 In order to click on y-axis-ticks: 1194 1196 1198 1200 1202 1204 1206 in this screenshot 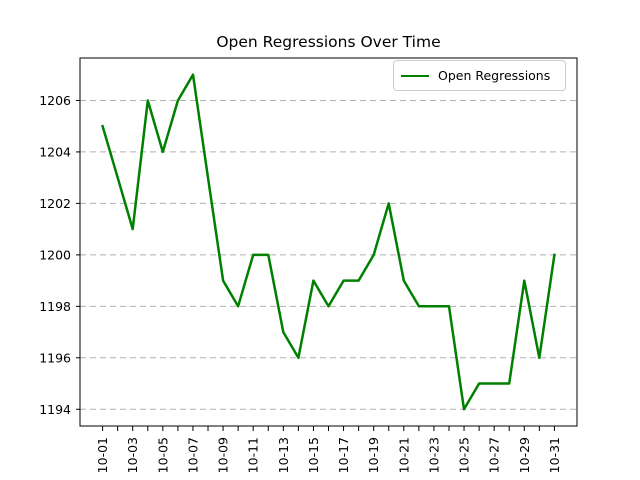, I will do `click(59, 255)`.